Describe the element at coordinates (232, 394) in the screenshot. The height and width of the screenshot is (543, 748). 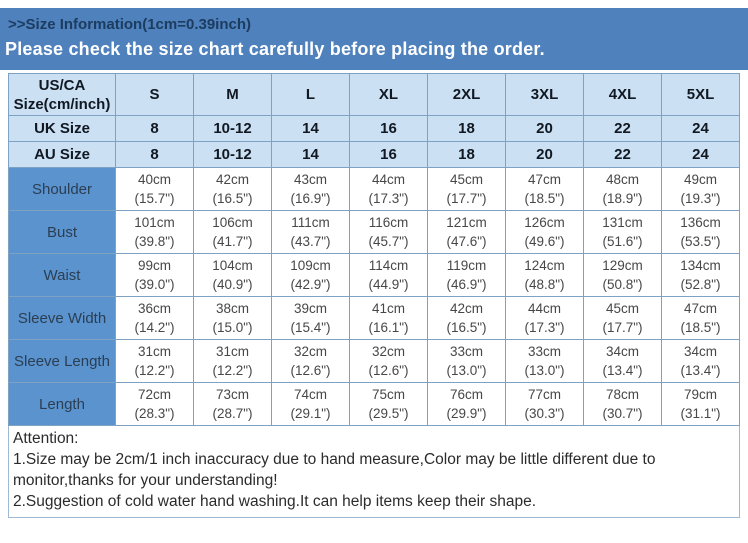
I see `measurement-cm-value: 73cm` at that location.